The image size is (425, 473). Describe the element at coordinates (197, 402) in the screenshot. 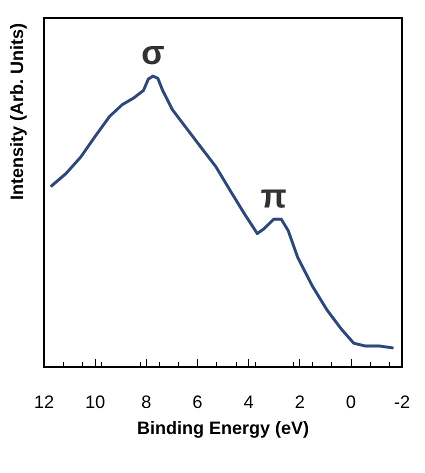

I see `x-tick-label: 6` at that location.